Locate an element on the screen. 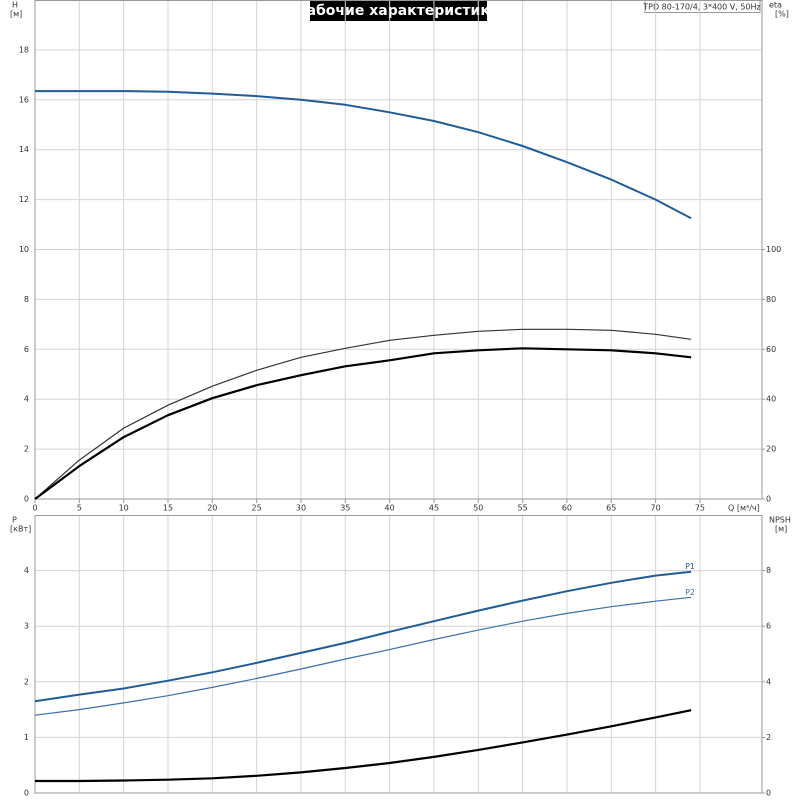 This screenshot has height=800, width=800. annotation: TPD 80-170/4, 3*400 V, 50Hz is located at coordinates (701, 7).